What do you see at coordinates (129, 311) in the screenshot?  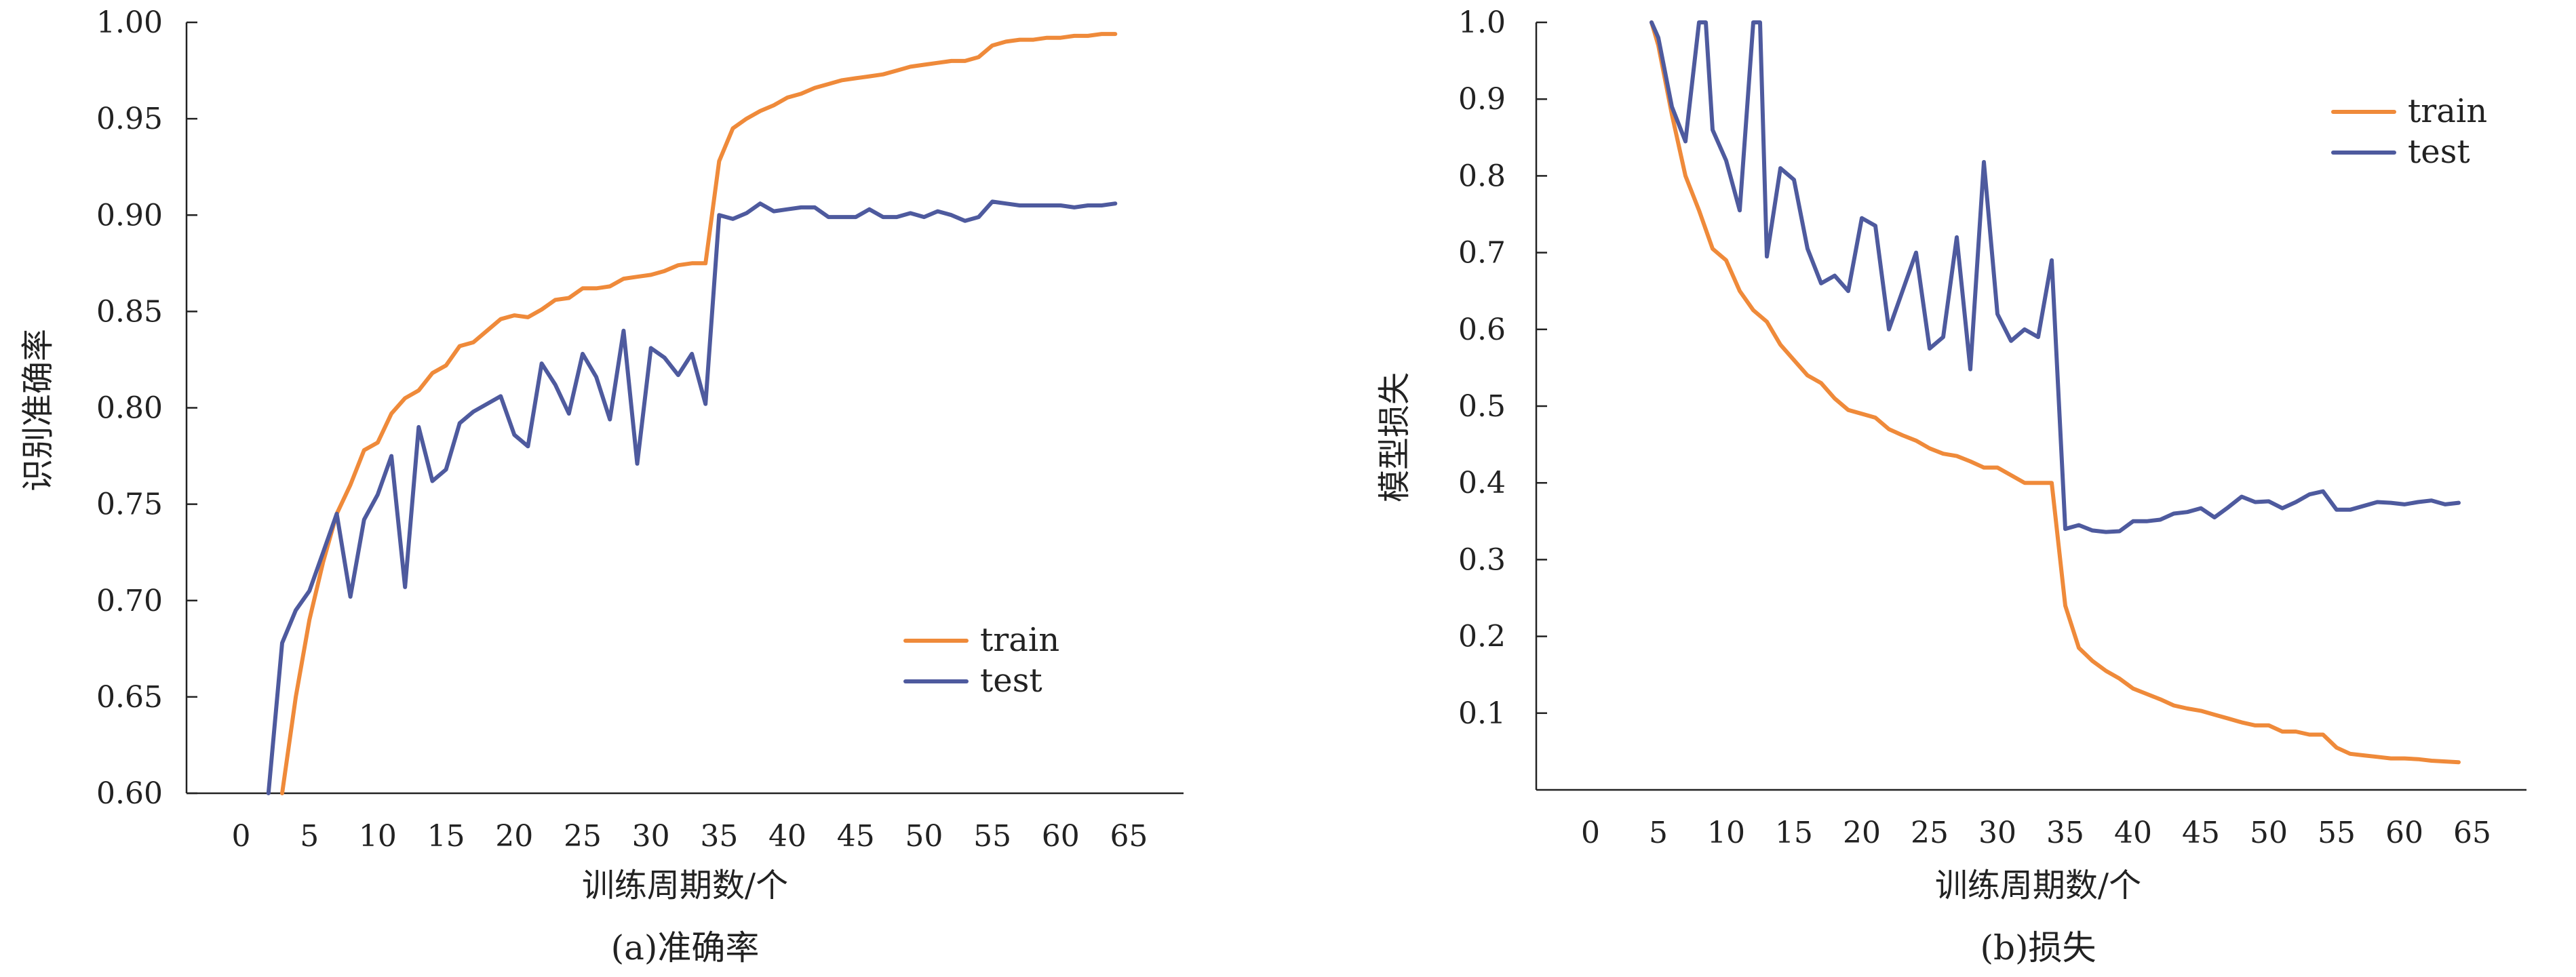 I see `y-tick-label: 0.85` at bounding box center [129, 311].